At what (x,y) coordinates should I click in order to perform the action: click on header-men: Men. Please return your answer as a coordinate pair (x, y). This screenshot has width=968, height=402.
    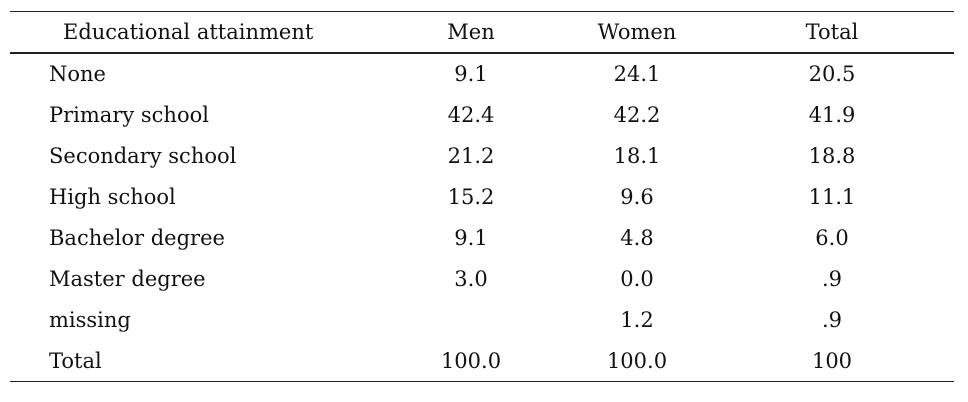
    Looking at the image, I should click on (471, 32).